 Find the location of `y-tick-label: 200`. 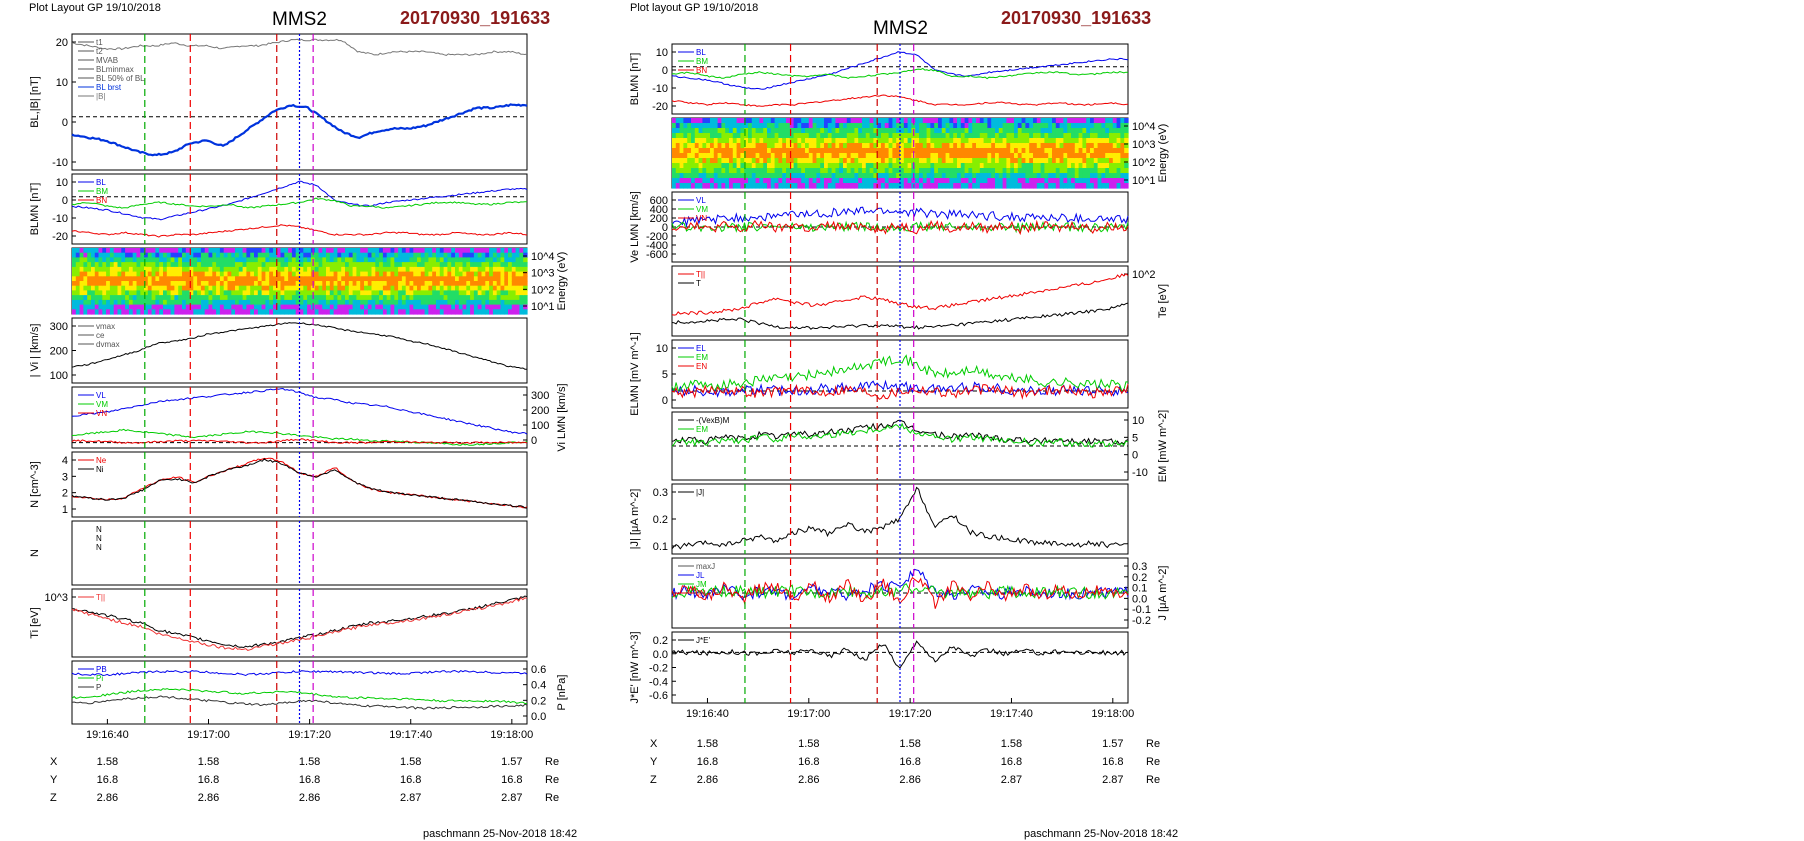

y-tick-label: 200 is located at coordinates (659, 219).